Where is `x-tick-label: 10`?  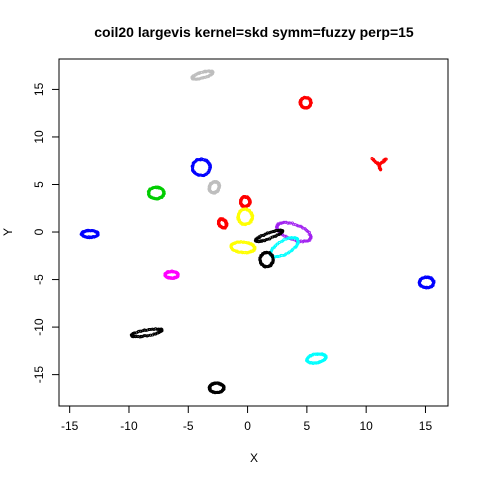 x-tick-label: 10 is located at coordinates (366, 426).